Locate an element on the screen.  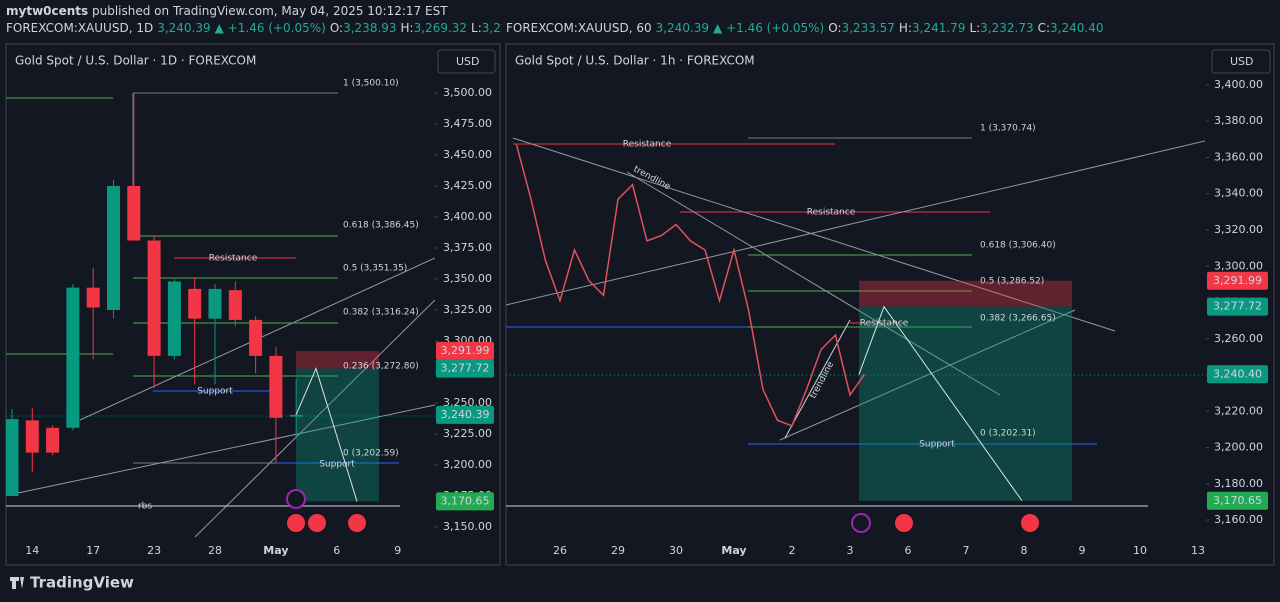
annotation: rbs is located at coordinates (145, 507).